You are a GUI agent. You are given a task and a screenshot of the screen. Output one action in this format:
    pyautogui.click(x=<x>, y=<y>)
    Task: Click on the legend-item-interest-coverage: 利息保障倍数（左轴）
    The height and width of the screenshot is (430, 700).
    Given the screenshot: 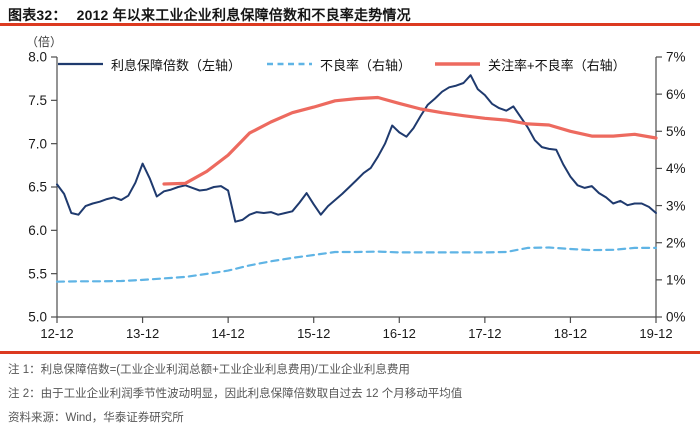 What is the action you would take?
    pyautogui.click(x=149, y=65)
    